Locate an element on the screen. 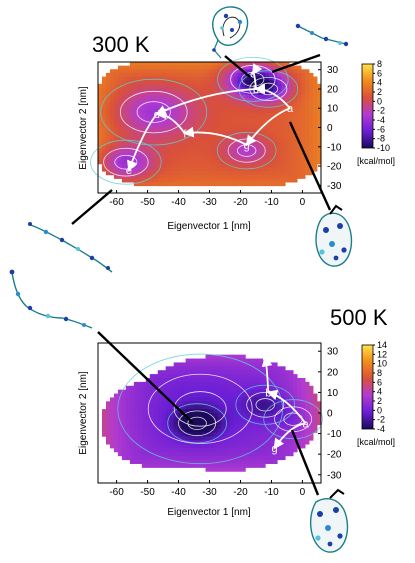 This screenshot has height=563, width=415. leader-line-c is located at coordinates (237, 66).